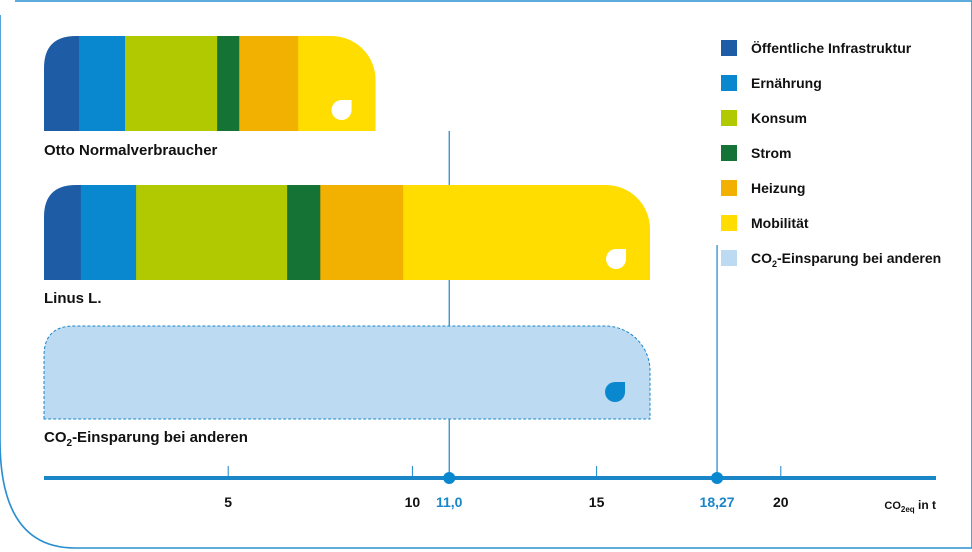  I want to click on legend-label: Konsum, so click(779, 118).